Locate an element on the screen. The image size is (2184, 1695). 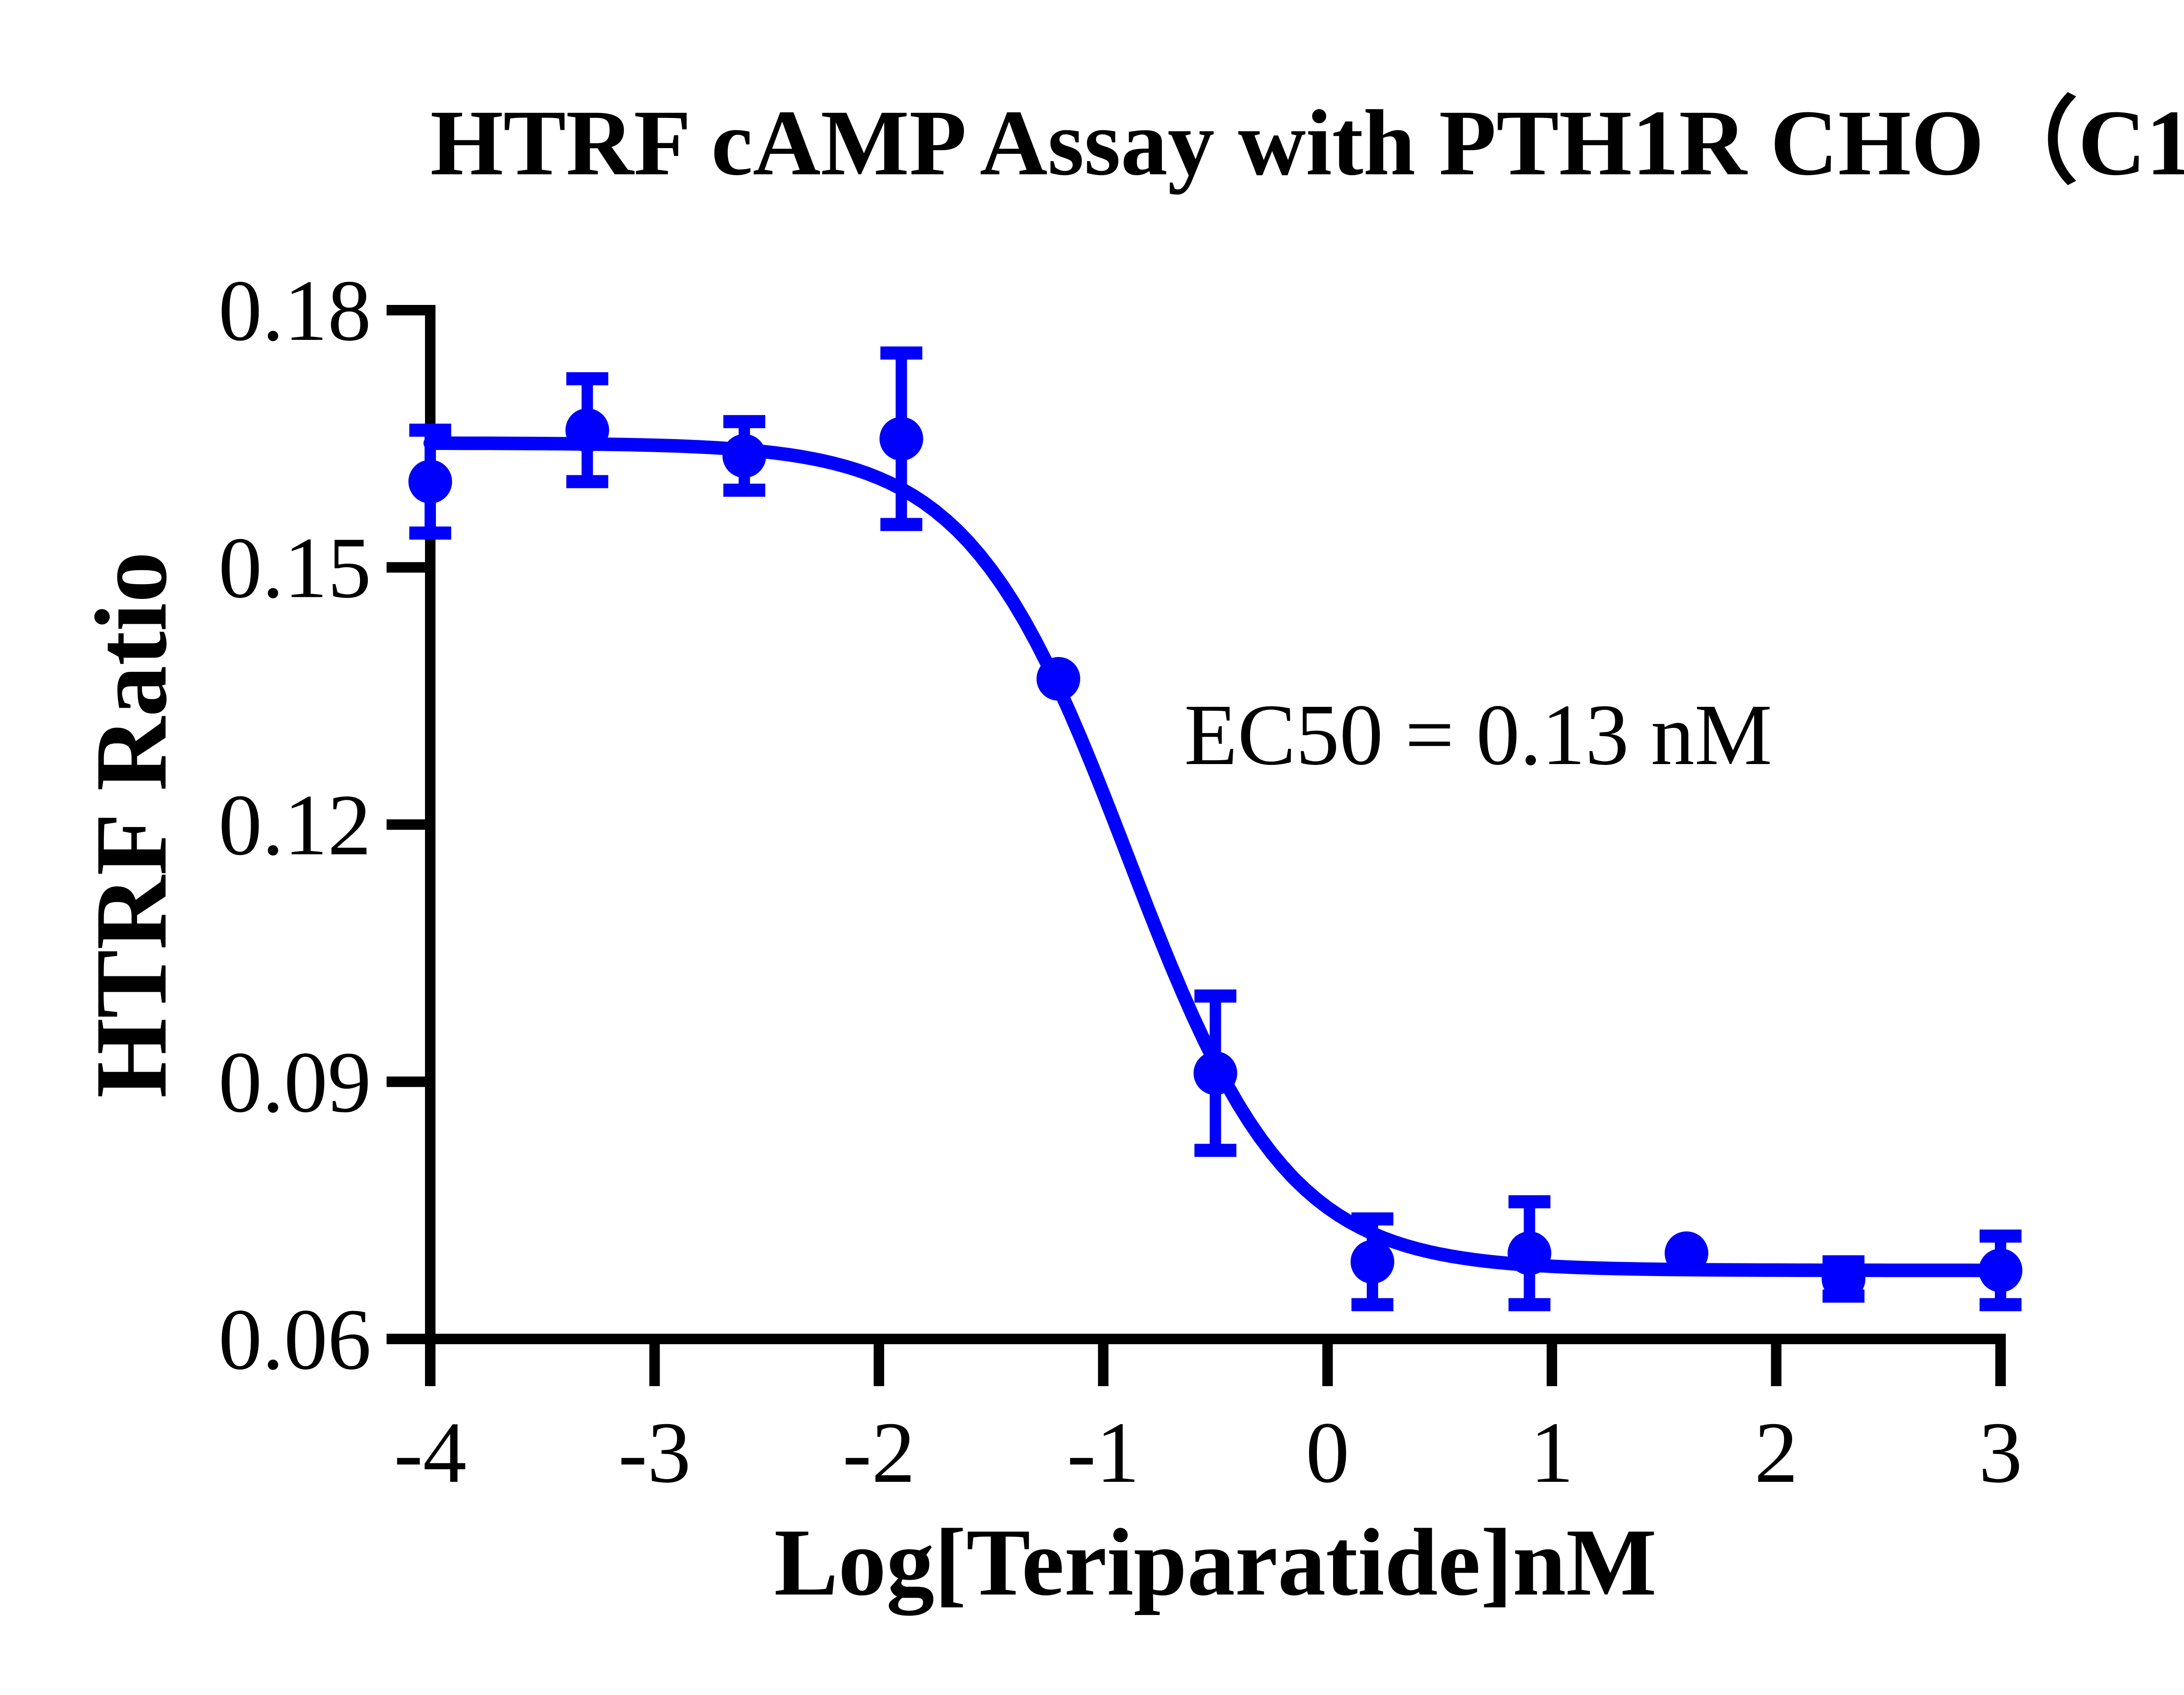
y-tick-label: 0.06 is located at coordinates (294, 1339).